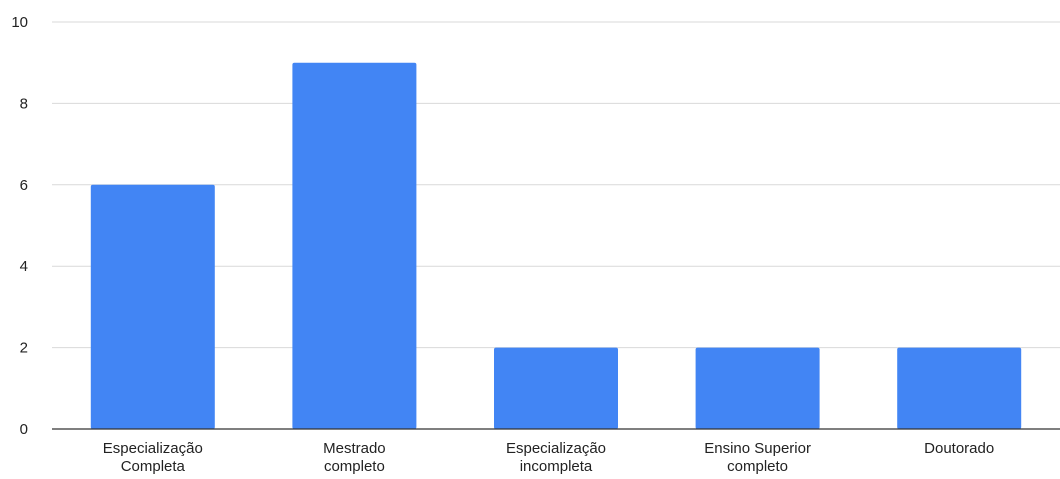  Describe the element at coordinates (24, 266) in the screenshot. I see `y-tick-label: 4` at that location.